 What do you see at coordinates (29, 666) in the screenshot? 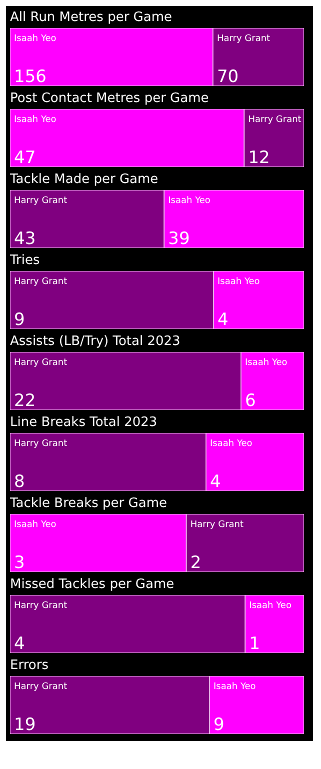
I see `chart-title: Errors` at bounding box center [29, 666].